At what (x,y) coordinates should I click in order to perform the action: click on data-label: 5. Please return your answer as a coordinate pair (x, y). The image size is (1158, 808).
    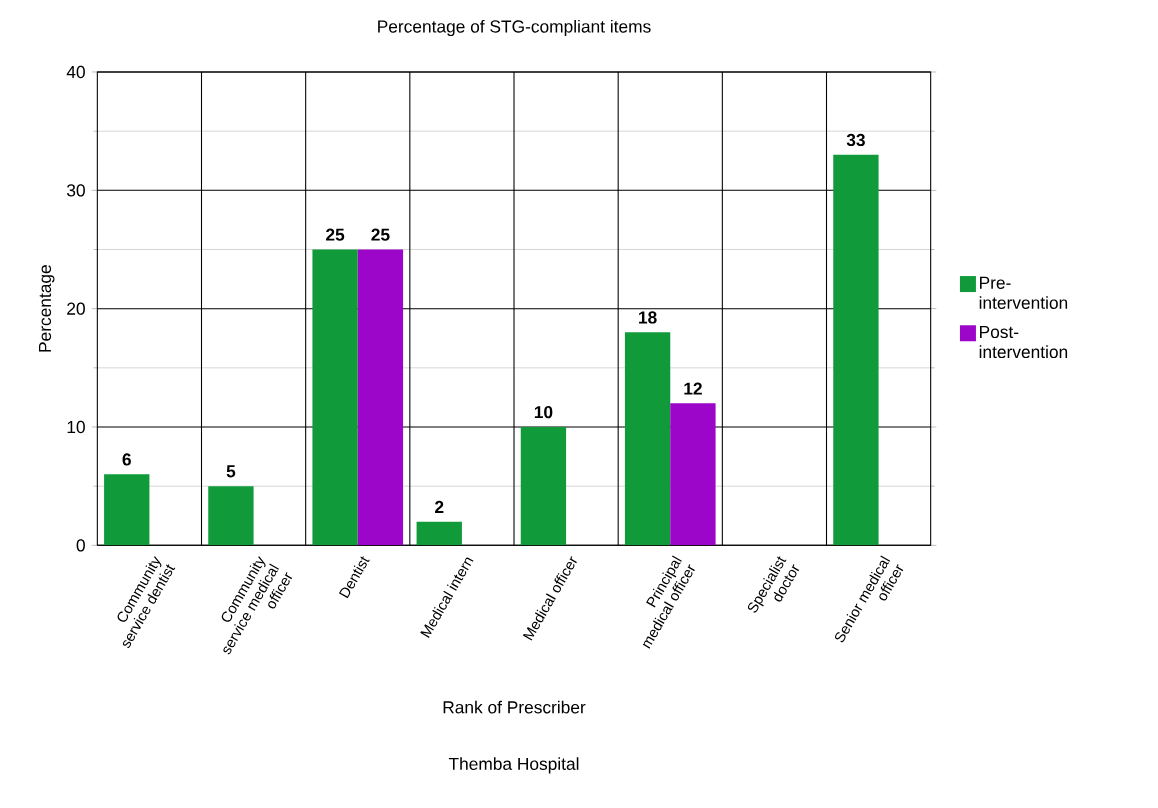
    Looking at the image, I should click on (231, 471).